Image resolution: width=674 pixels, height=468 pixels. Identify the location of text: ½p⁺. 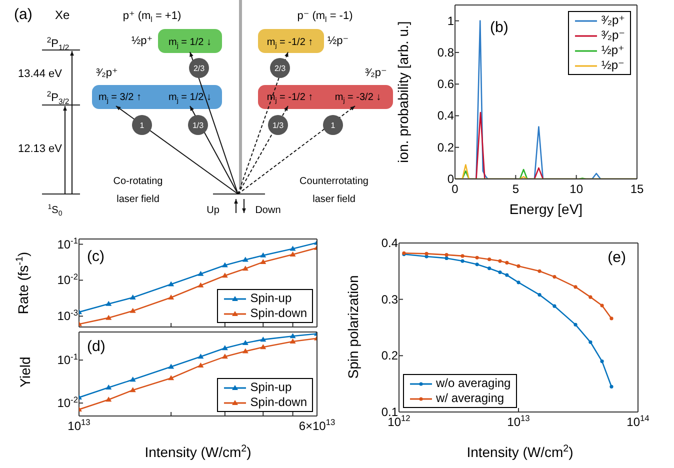
(142, 41).